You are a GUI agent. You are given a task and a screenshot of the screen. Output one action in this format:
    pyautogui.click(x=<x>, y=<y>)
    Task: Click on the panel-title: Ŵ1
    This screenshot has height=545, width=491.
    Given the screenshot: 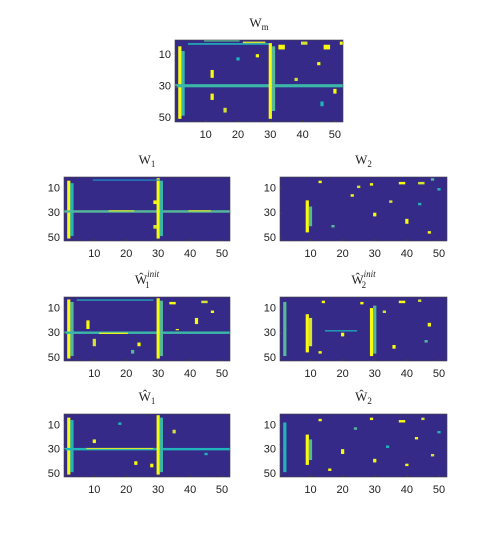 What is the action you would take?
    pyautogui.click(x=147, y=397)
    